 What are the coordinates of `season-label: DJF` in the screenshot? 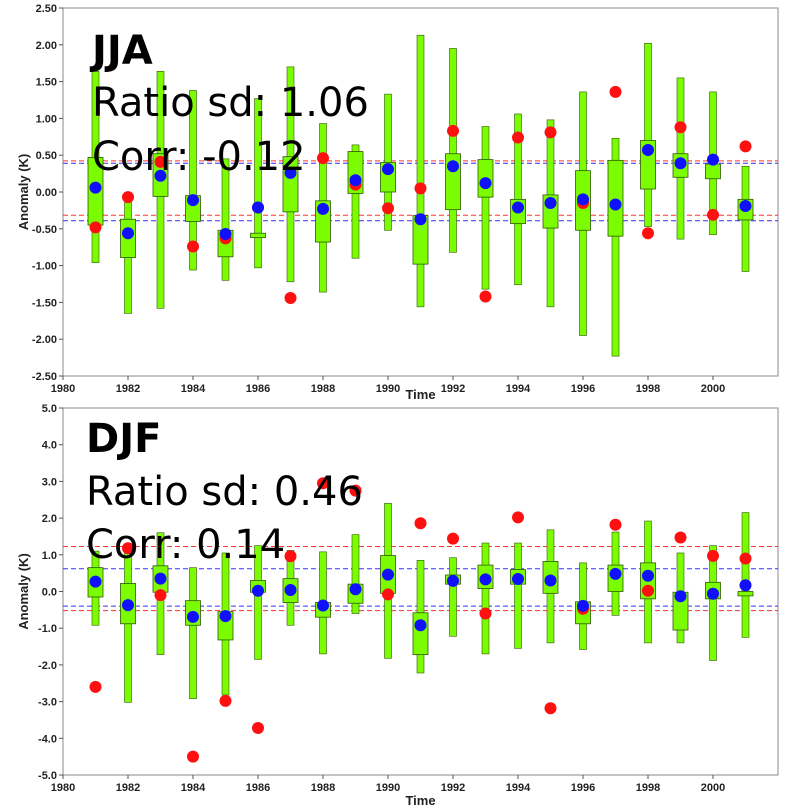 It's located at (123, 439).